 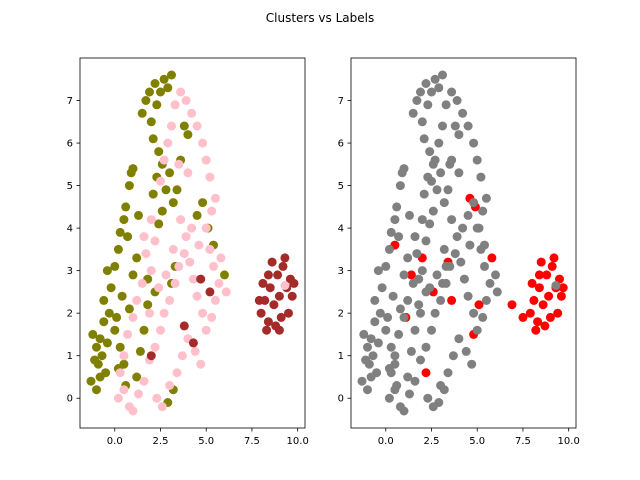 What do you see at coordinates (70, 271) in the screenshot?
I see `y-tick-label: 3` at bounding box center [70, 271].